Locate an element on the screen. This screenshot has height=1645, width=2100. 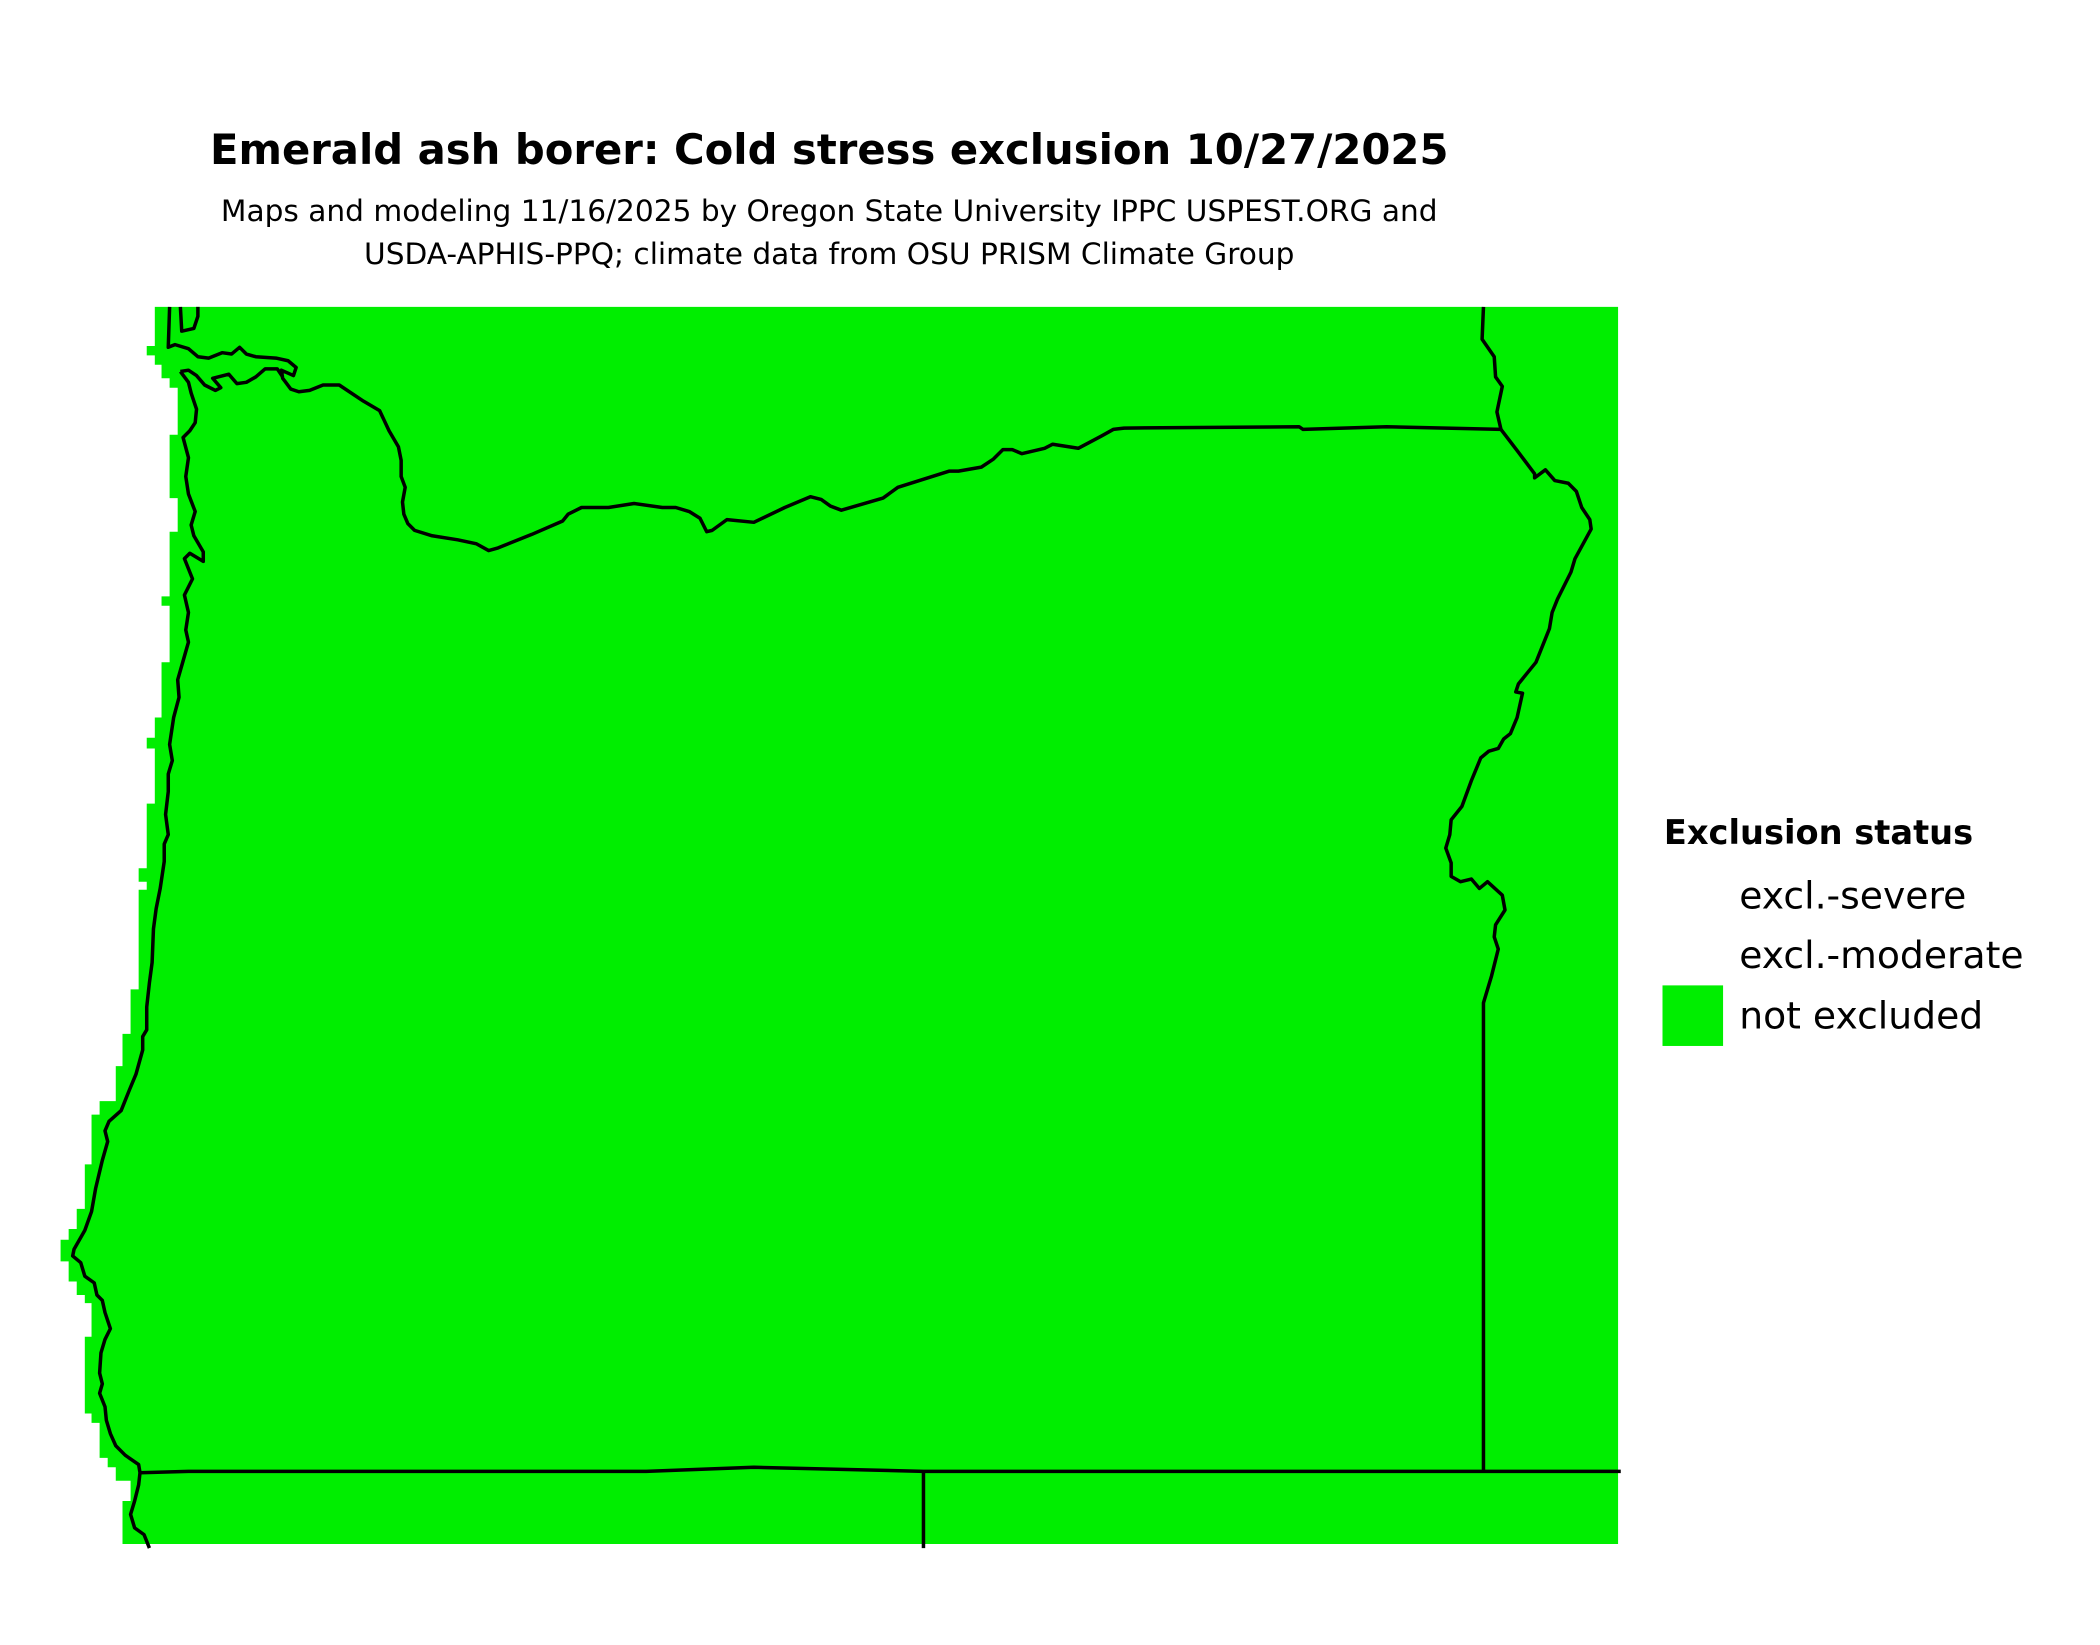
pacific-coastline is located at coordinates (232, 380).